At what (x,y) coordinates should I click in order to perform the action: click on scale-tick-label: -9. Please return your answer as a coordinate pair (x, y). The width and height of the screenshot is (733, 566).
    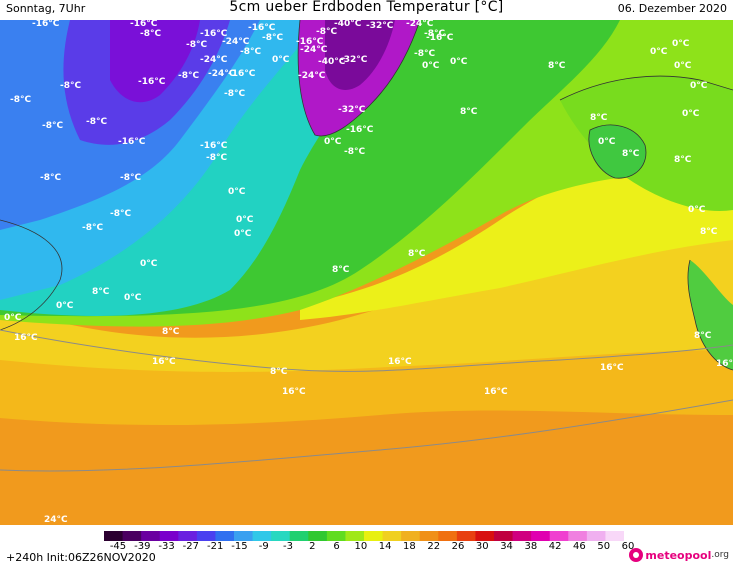
    Looking at the image, I should click on (263, 546).